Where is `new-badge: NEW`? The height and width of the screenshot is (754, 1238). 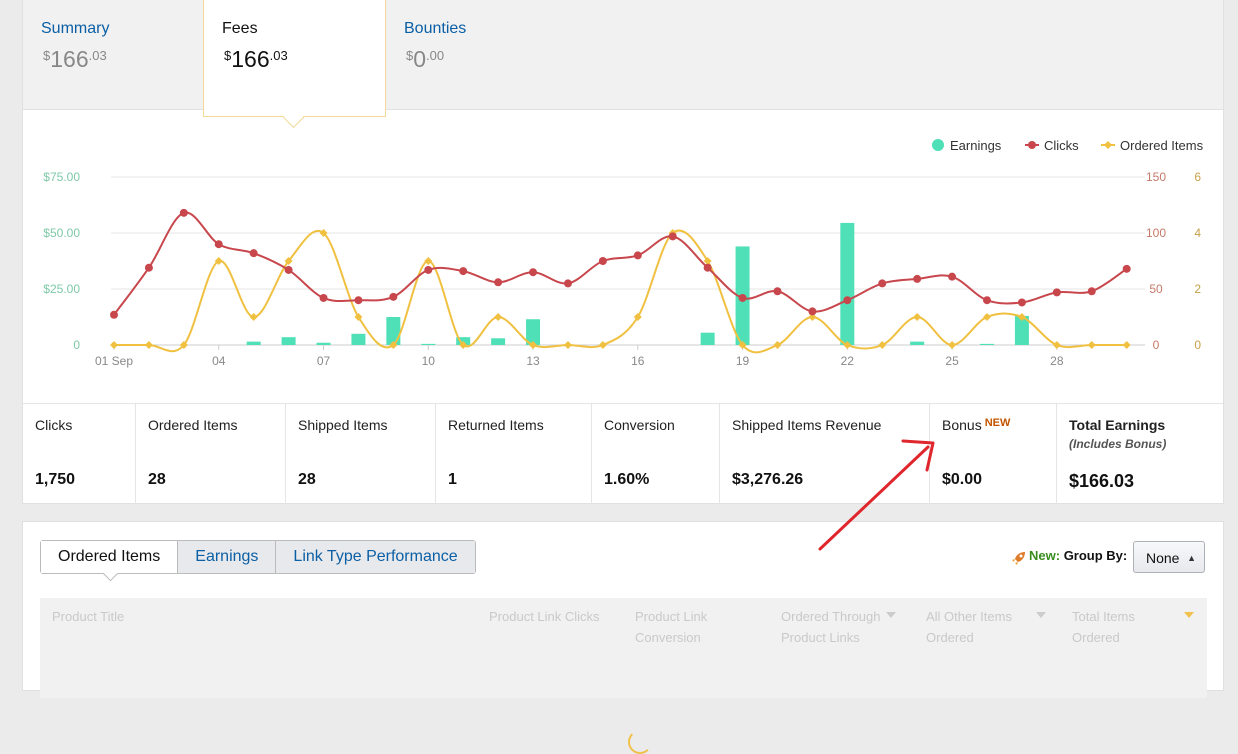 new-badge: NEW is located at coordinates (997, 423).